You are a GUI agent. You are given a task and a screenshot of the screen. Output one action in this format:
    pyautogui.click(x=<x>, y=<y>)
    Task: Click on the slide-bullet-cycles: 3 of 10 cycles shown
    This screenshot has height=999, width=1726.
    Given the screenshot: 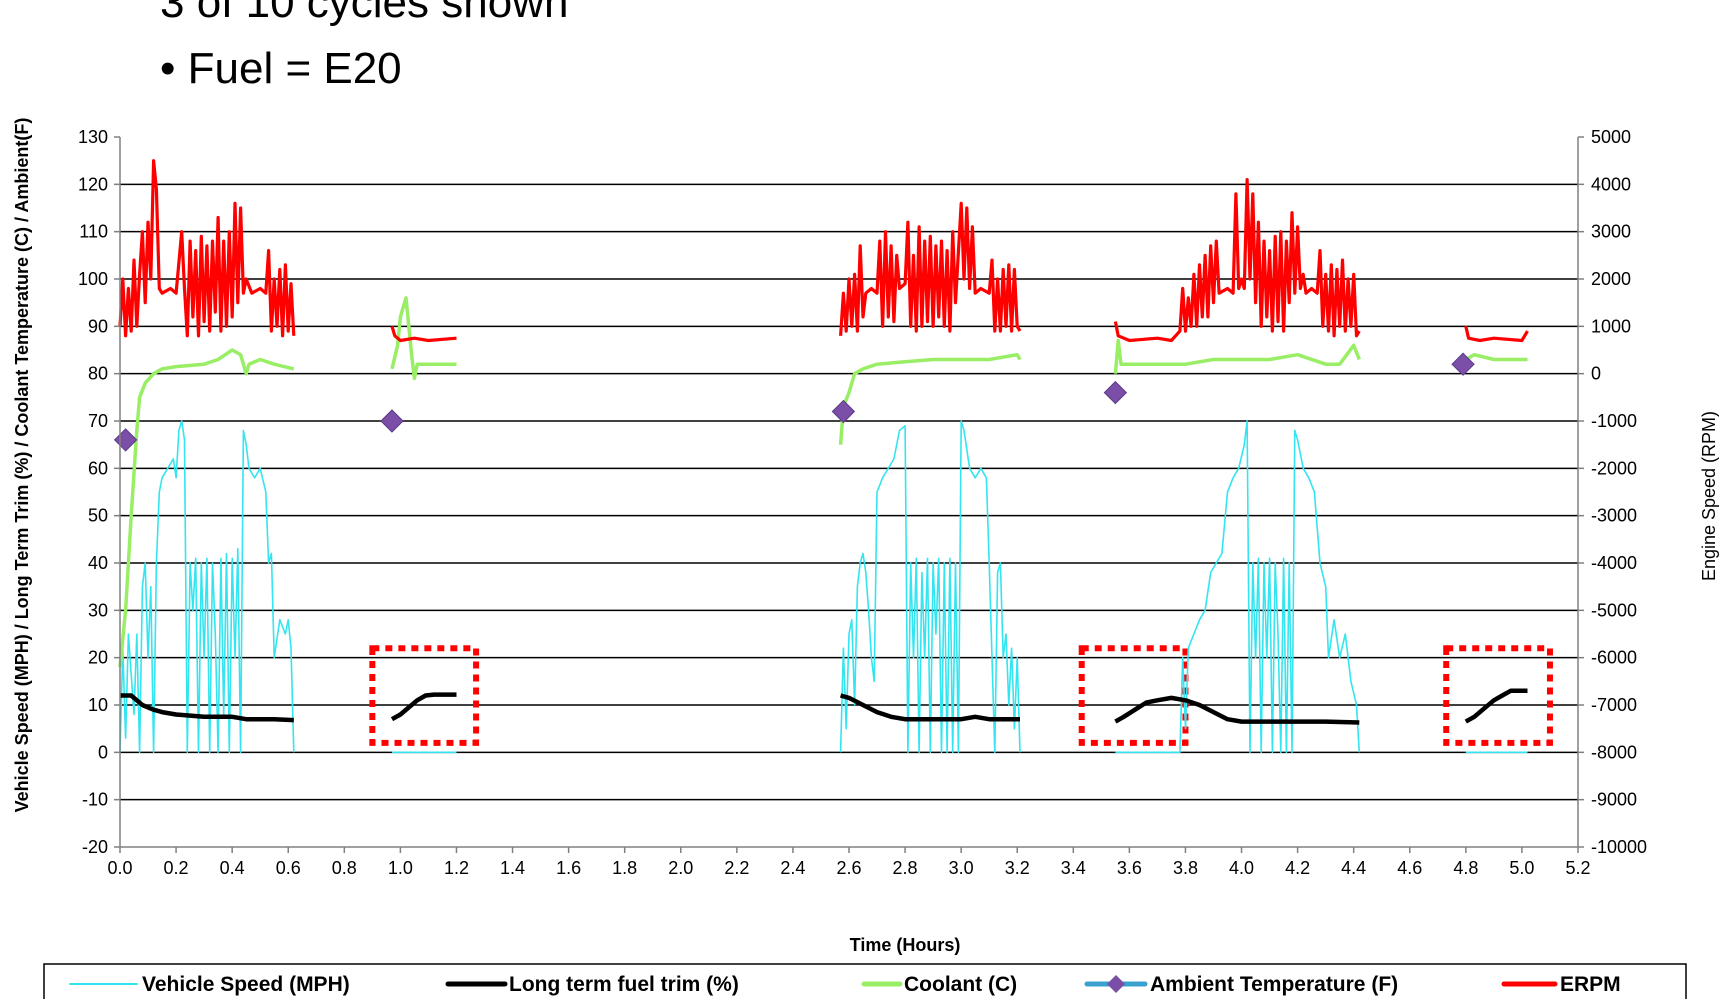 What is the action you would take?
    pyautogui.click(x=364, y=13)
    